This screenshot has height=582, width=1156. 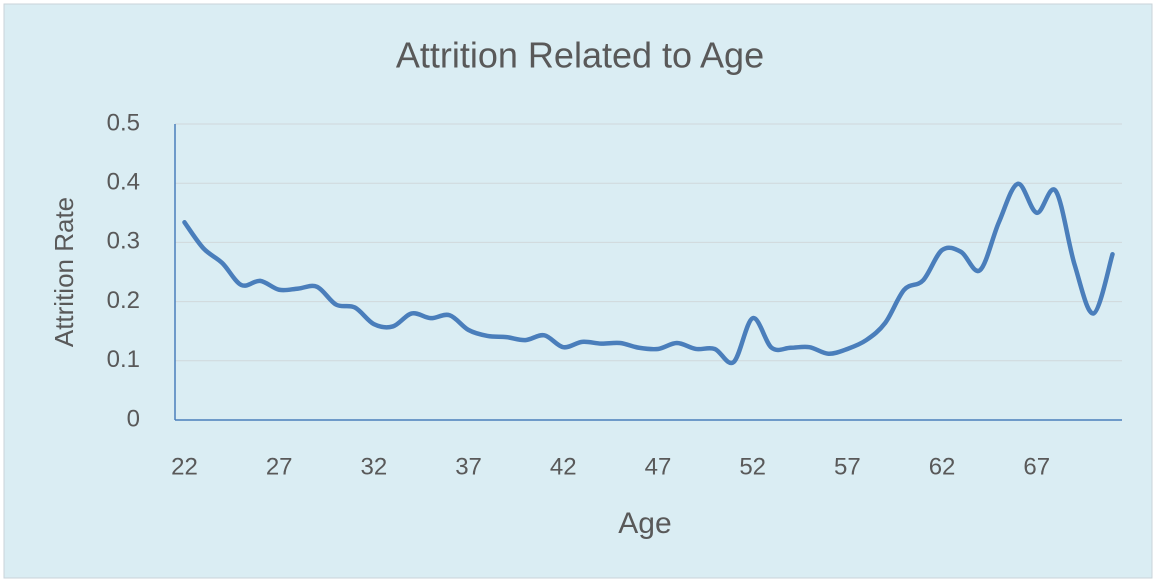 I want to click on x-tick-label: 42, so click(x=563, y=466).